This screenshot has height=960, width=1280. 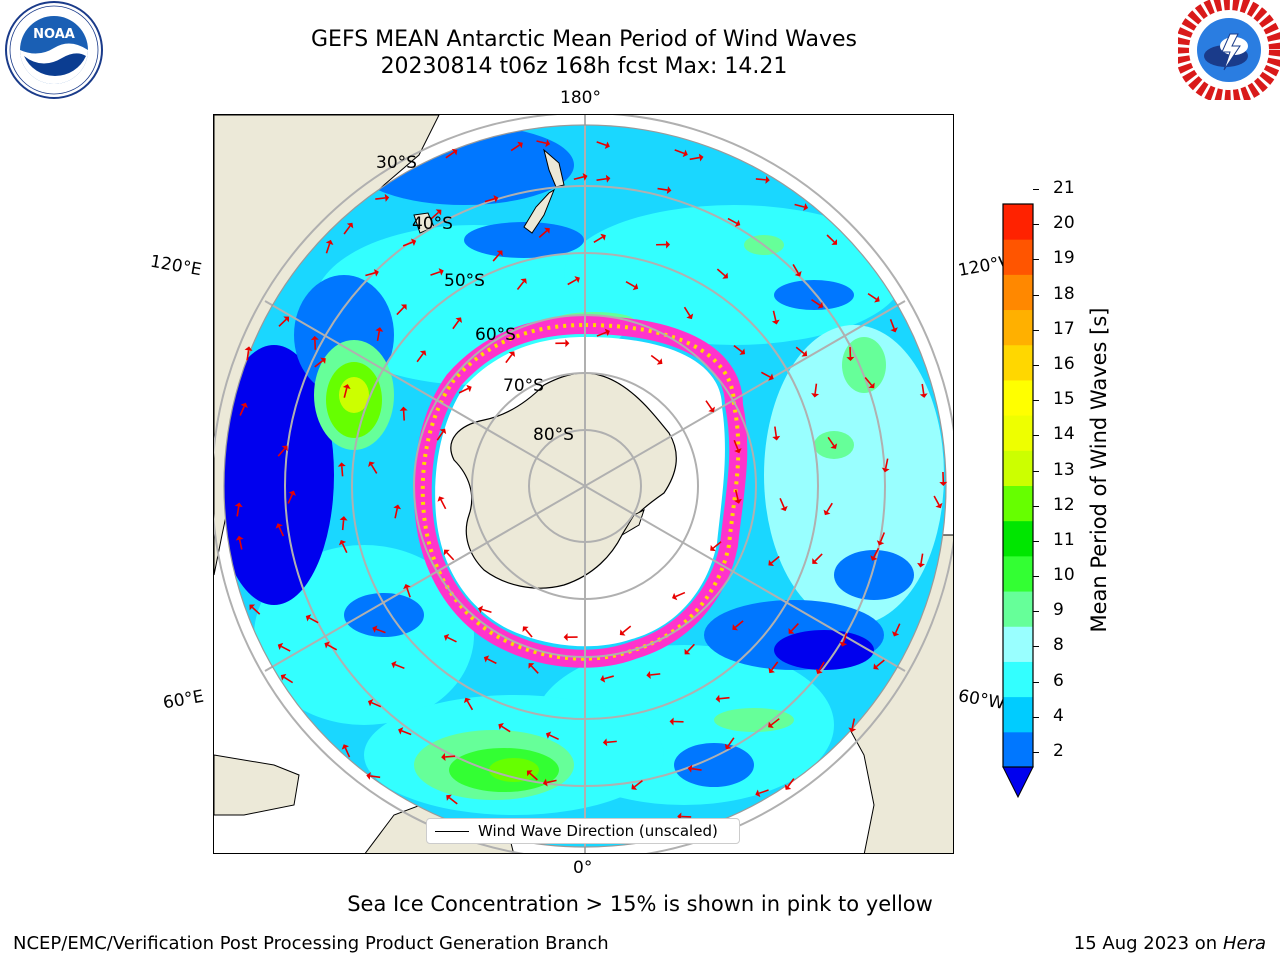 I want to click on lon-label-60e: 60°E, so click(x=183, y=700).